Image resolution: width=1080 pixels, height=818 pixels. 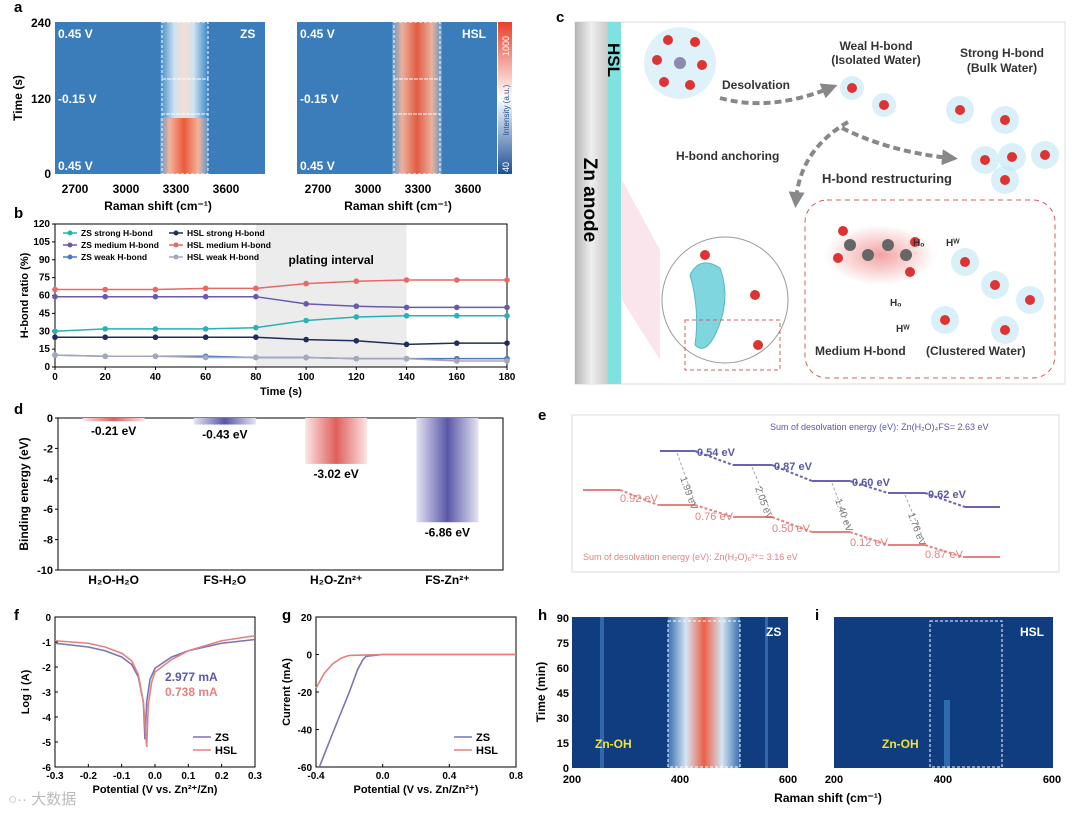 What do you see at coordinates (191, 692) in the screenshot?
I see `f-annotation-hsl: 0.738 mA` at bounding box center [191, 692].